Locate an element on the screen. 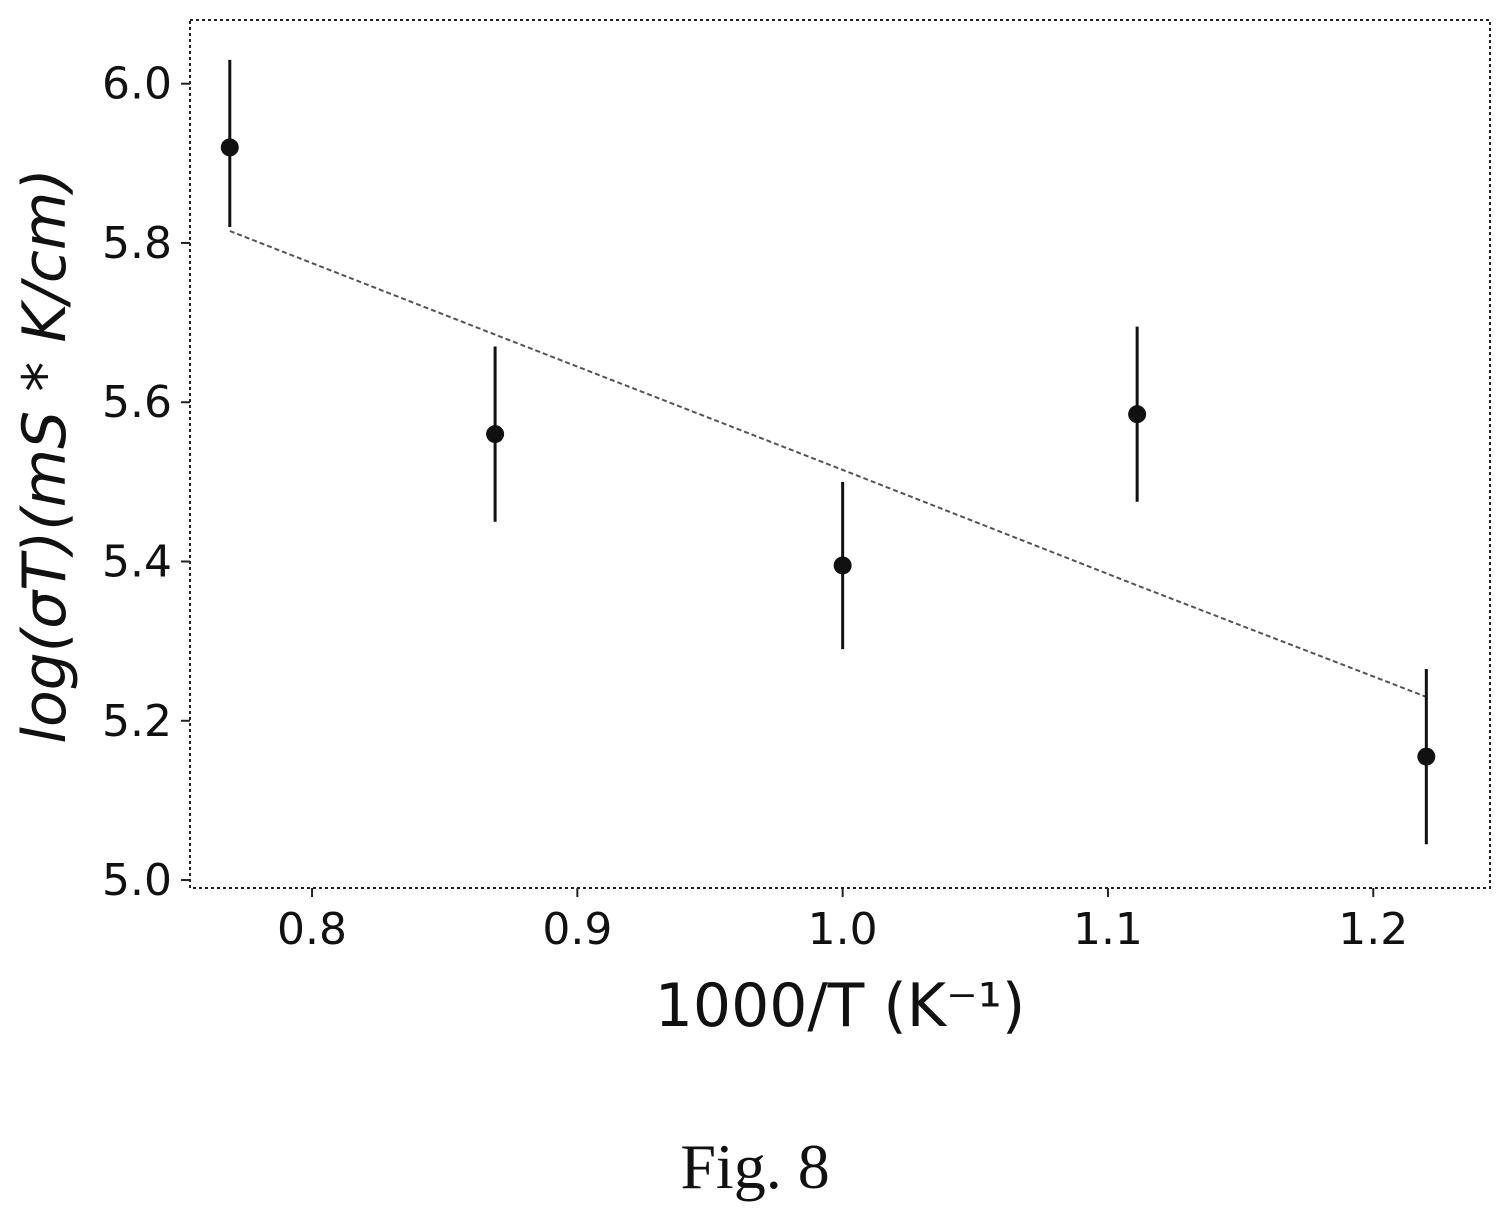 This screenshot has width=1510, height=1224. x-tick-label: 1.0 is located at coordinates (843, 929).